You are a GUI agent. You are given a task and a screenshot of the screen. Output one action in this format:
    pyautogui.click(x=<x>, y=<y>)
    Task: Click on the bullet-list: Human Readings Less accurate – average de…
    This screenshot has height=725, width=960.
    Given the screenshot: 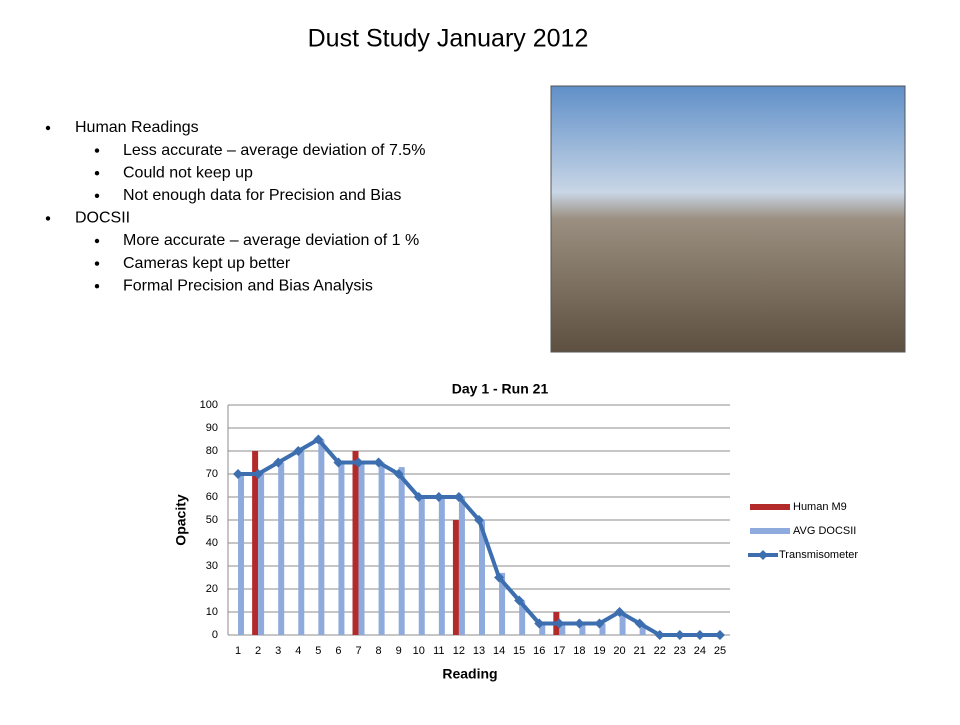 What is the action you would take?
    pyautogui.click(x=235, y=206)
    